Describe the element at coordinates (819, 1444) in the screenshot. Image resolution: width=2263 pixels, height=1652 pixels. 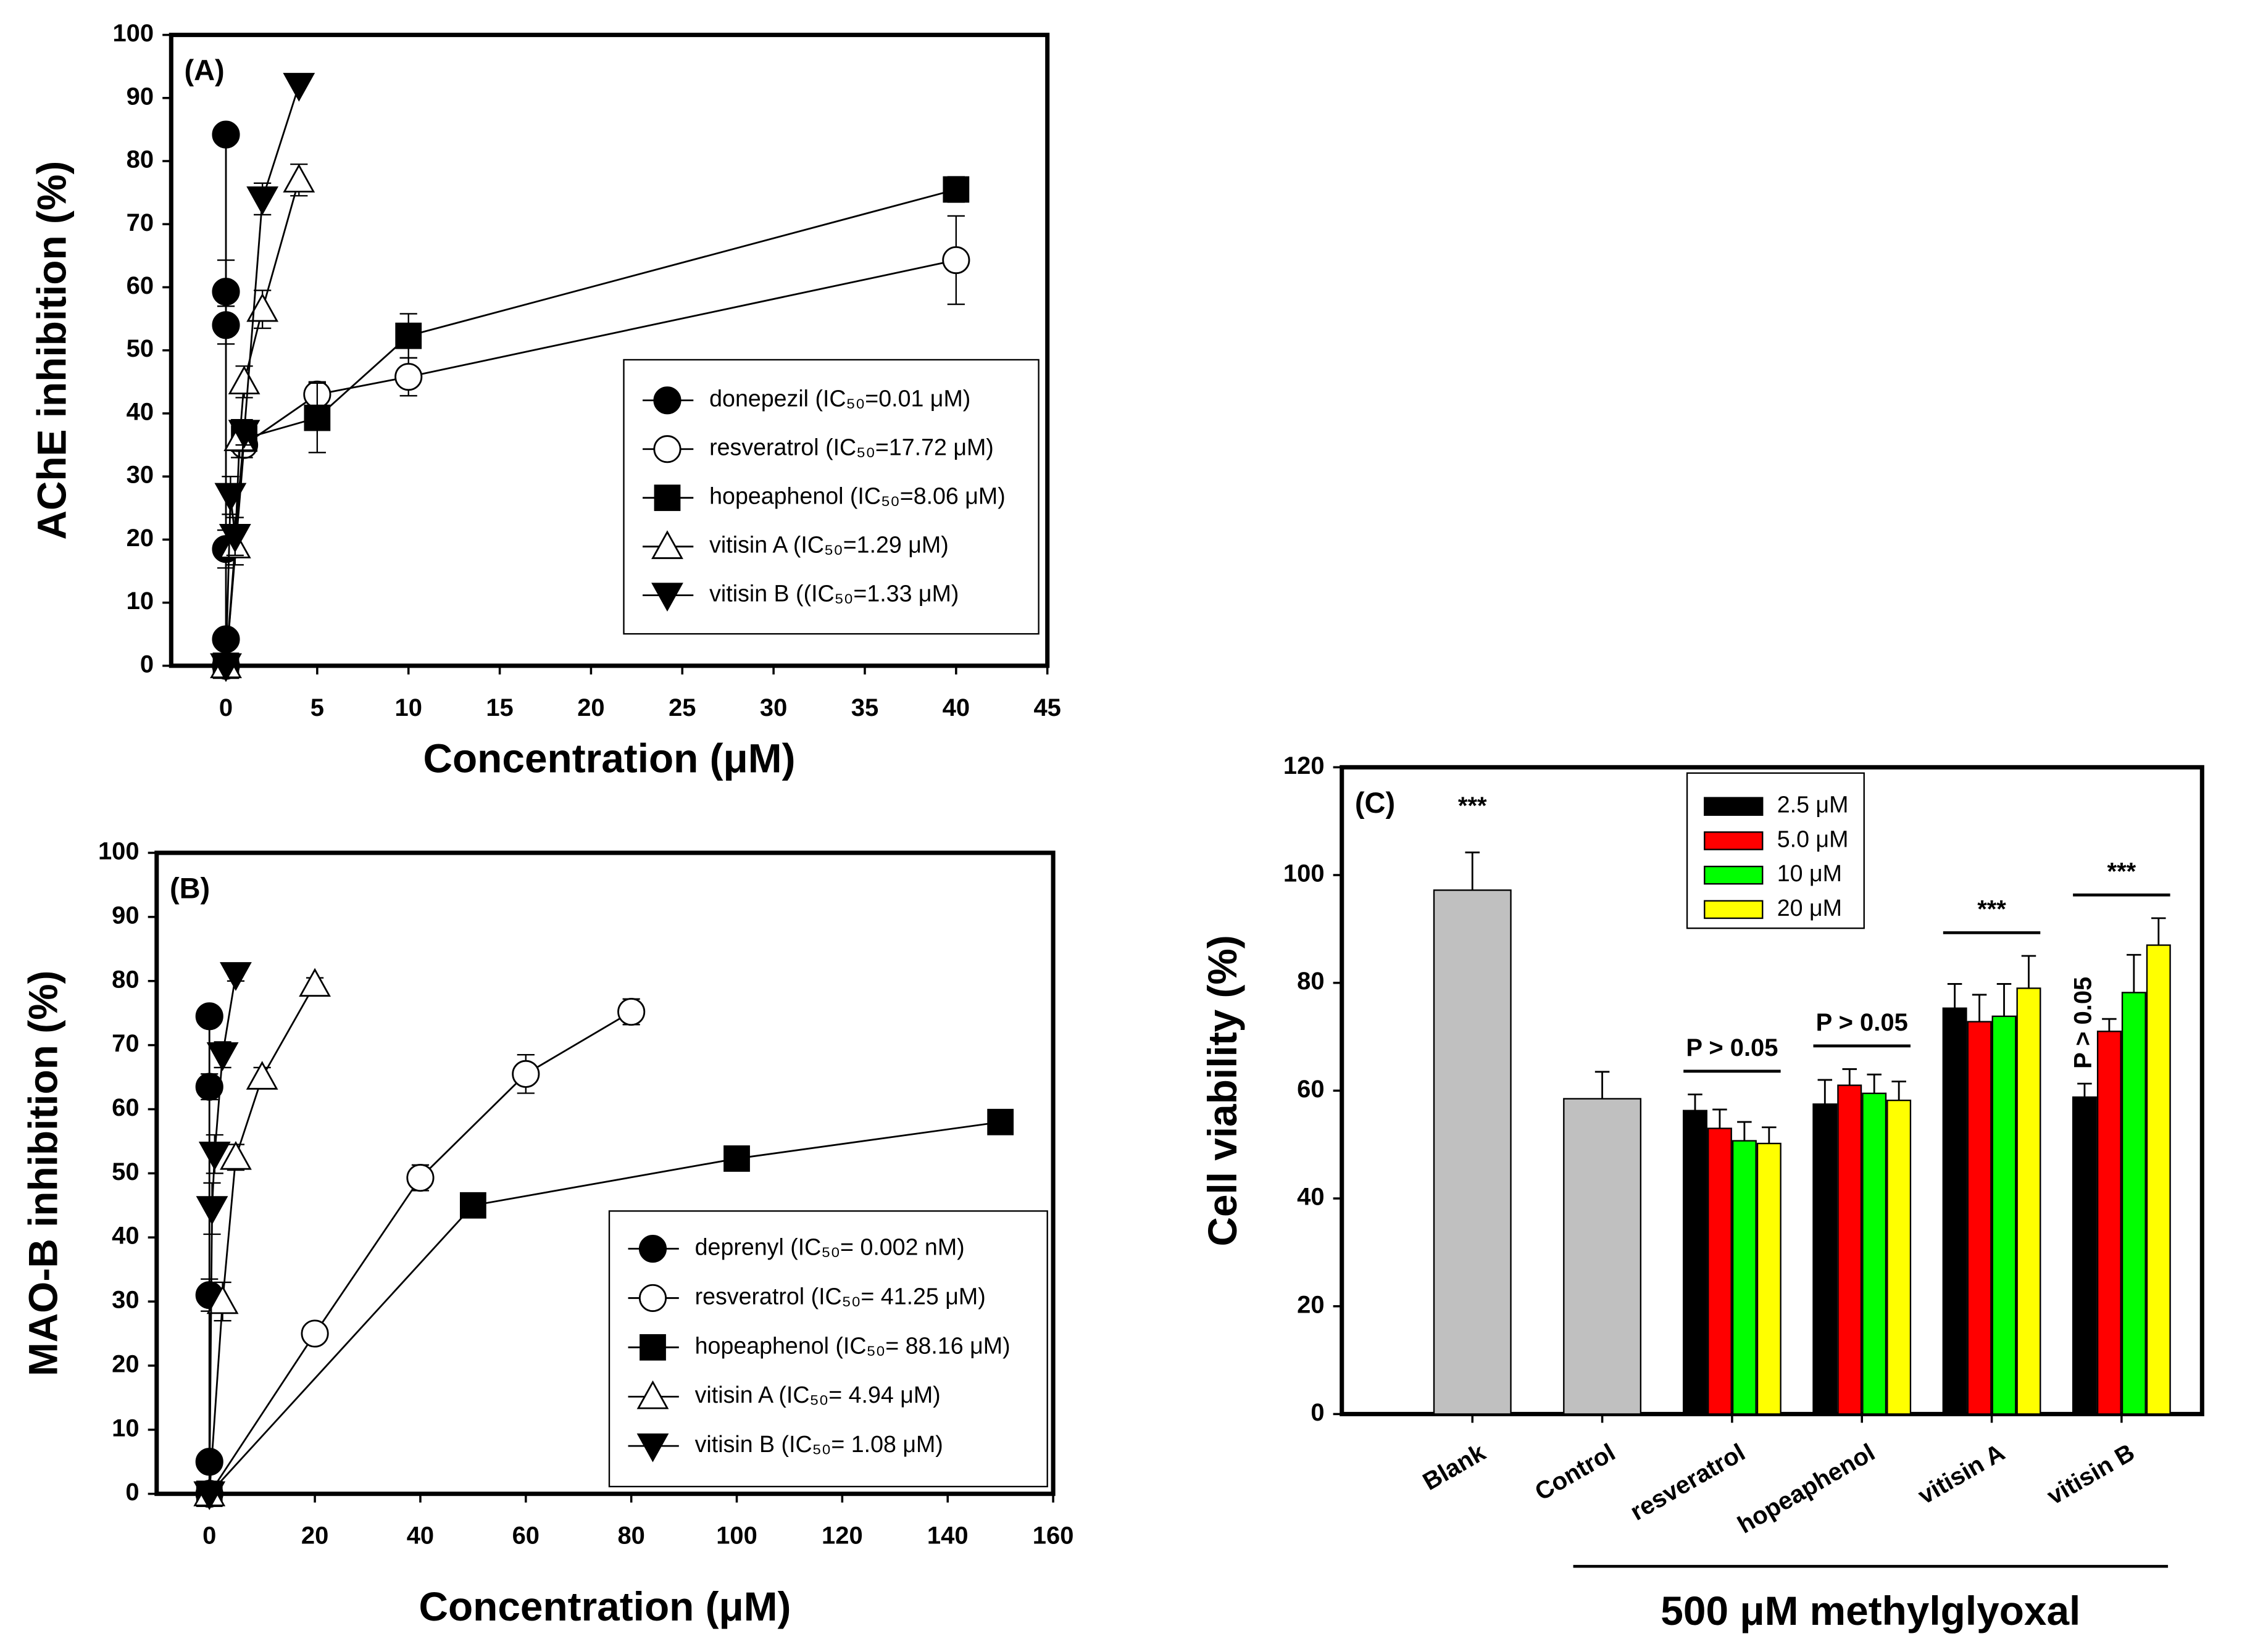
I see `legend-label: vitisin B (IC₅₀= 1.08 μM)` at that location.